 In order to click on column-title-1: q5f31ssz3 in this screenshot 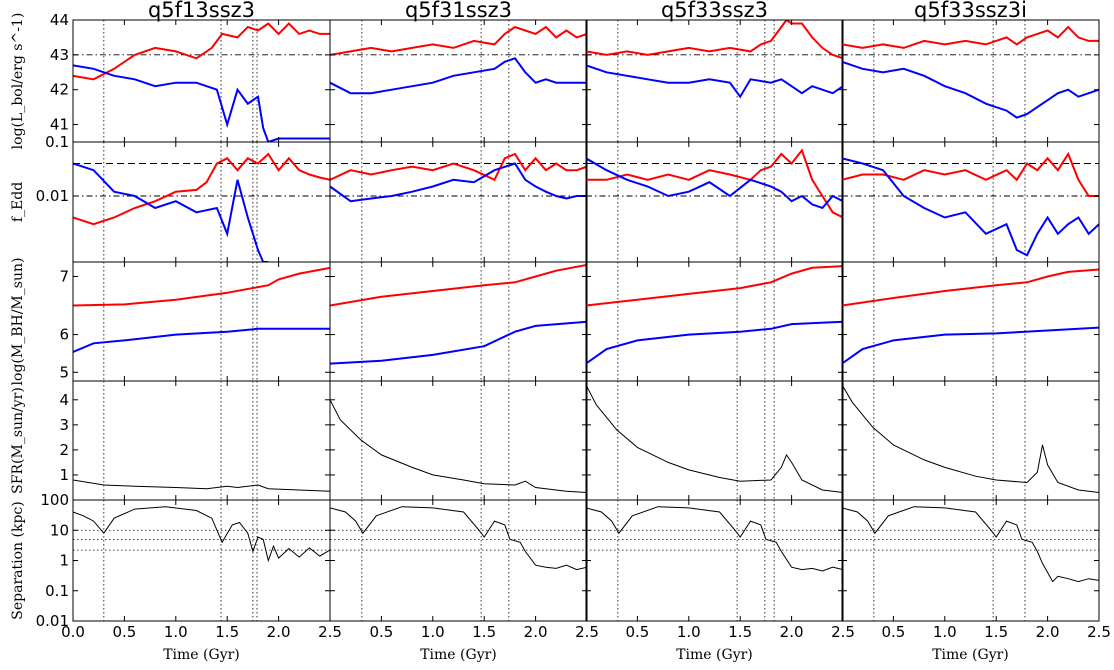, I will do `click(458, 11)`.